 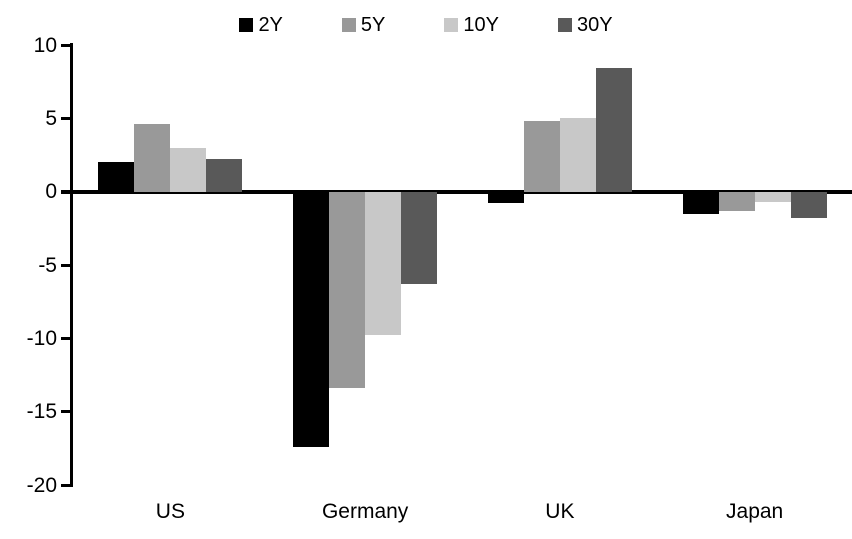 What do you see at coordinates (270, 25) in the screenshot?
I see `legend-label-2y: 2Y` at bounding box center [270, 25].